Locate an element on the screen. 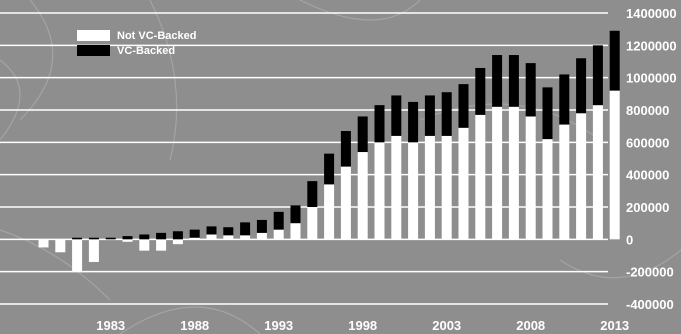 The width and height of the screenshot is (681, 334). legend-label-vc-backed: VC-Backed is located at coordinates (146, 51).